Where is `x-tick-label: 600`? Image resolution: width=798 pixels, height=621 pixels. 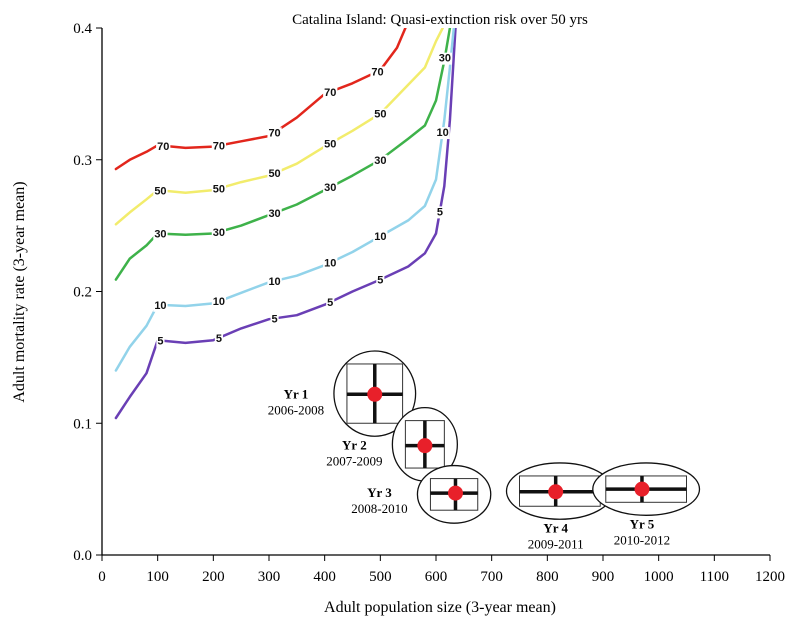 x-tick-label: 600 is located at coordinates (436, 577).